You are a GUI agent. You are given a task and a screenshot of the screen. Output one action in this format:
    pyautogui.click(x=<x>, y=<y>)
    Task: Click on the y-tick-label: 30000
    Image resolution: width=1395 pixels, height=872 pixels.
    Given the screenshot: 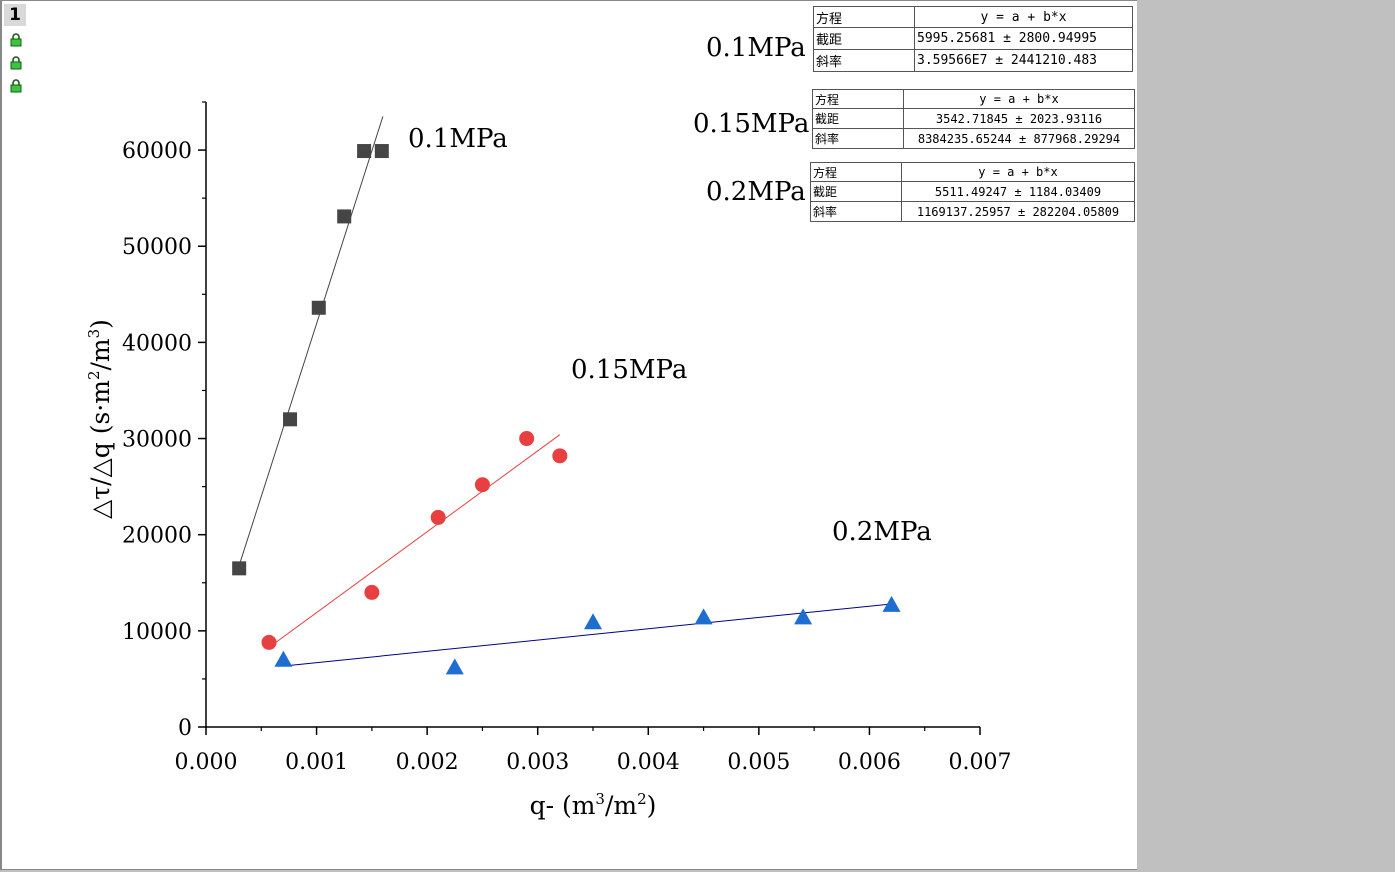 What is the action you would take?
    pyautogui.click(x=157, y=440)
    